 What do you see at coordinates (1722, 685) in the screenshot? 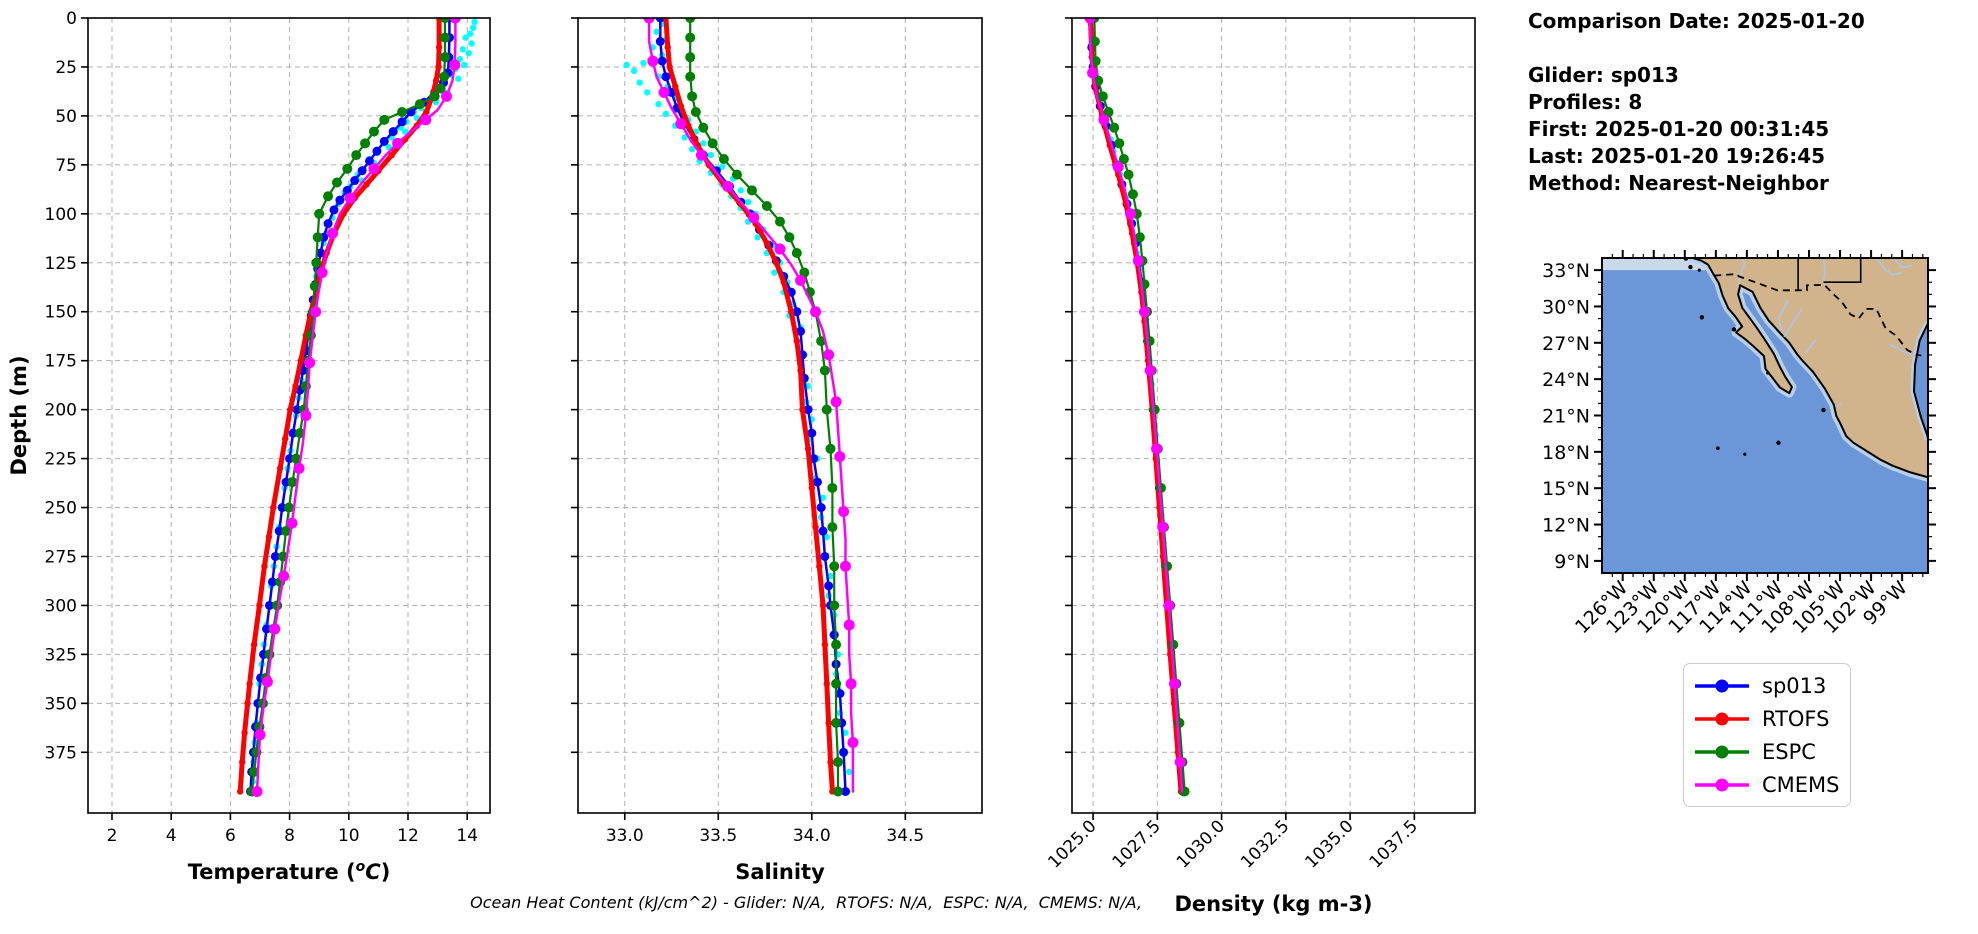
I see `sp013-line-marker-icon` at bounding box center [1722, 685].